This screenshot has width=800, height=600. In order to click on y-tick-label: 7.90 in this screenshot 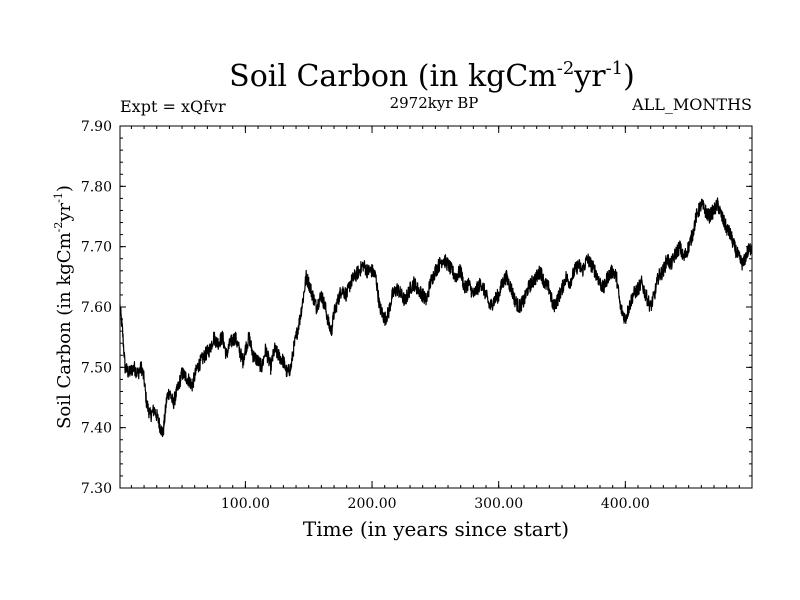, I will do `click(96, 127)`.